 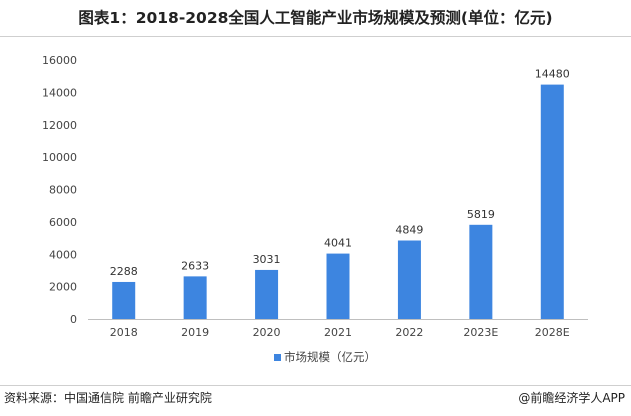 I want to click on y-tick-label: 4000, so click(x=63, y=254).